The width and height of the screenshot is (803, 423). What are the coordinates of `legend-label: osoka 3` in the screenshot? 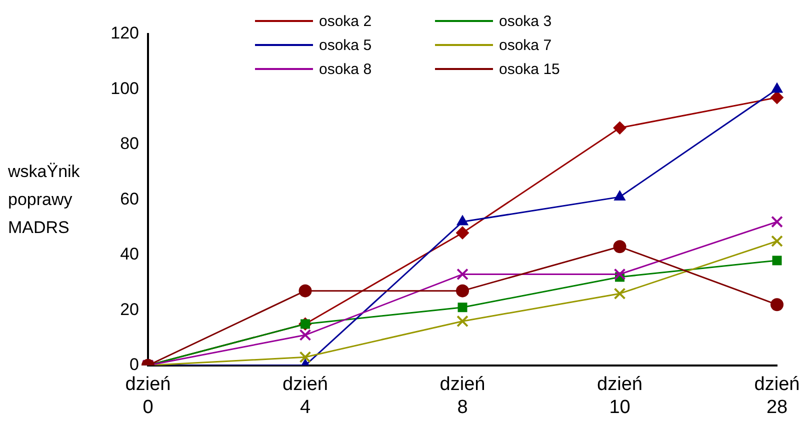 It's located at (525, 21).